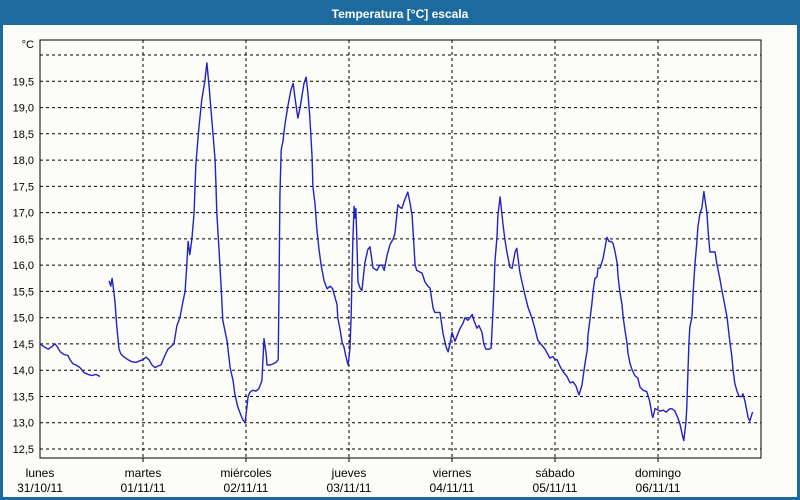 The image size is (800, 500). I want to click on svg-text: 17,5, so click(23, 187).